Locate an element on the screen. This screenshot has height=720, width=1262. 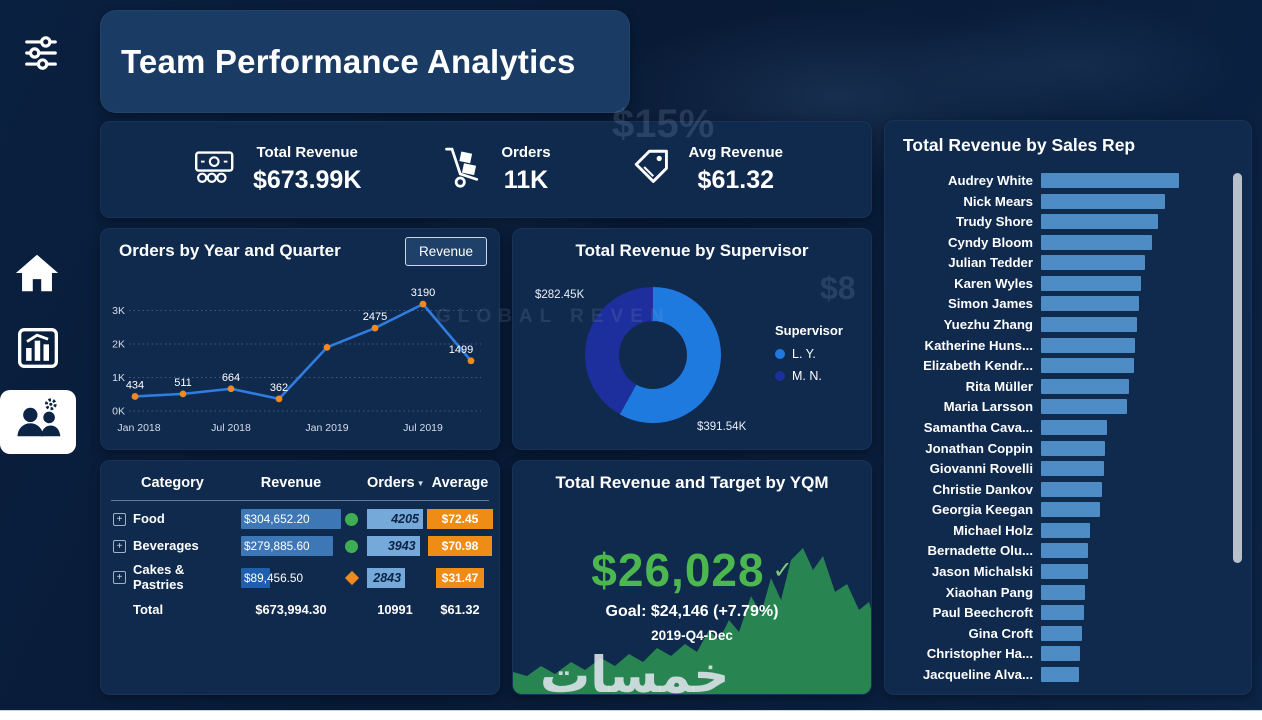
legend-item: M. N. is located at coordinates (809, 376).